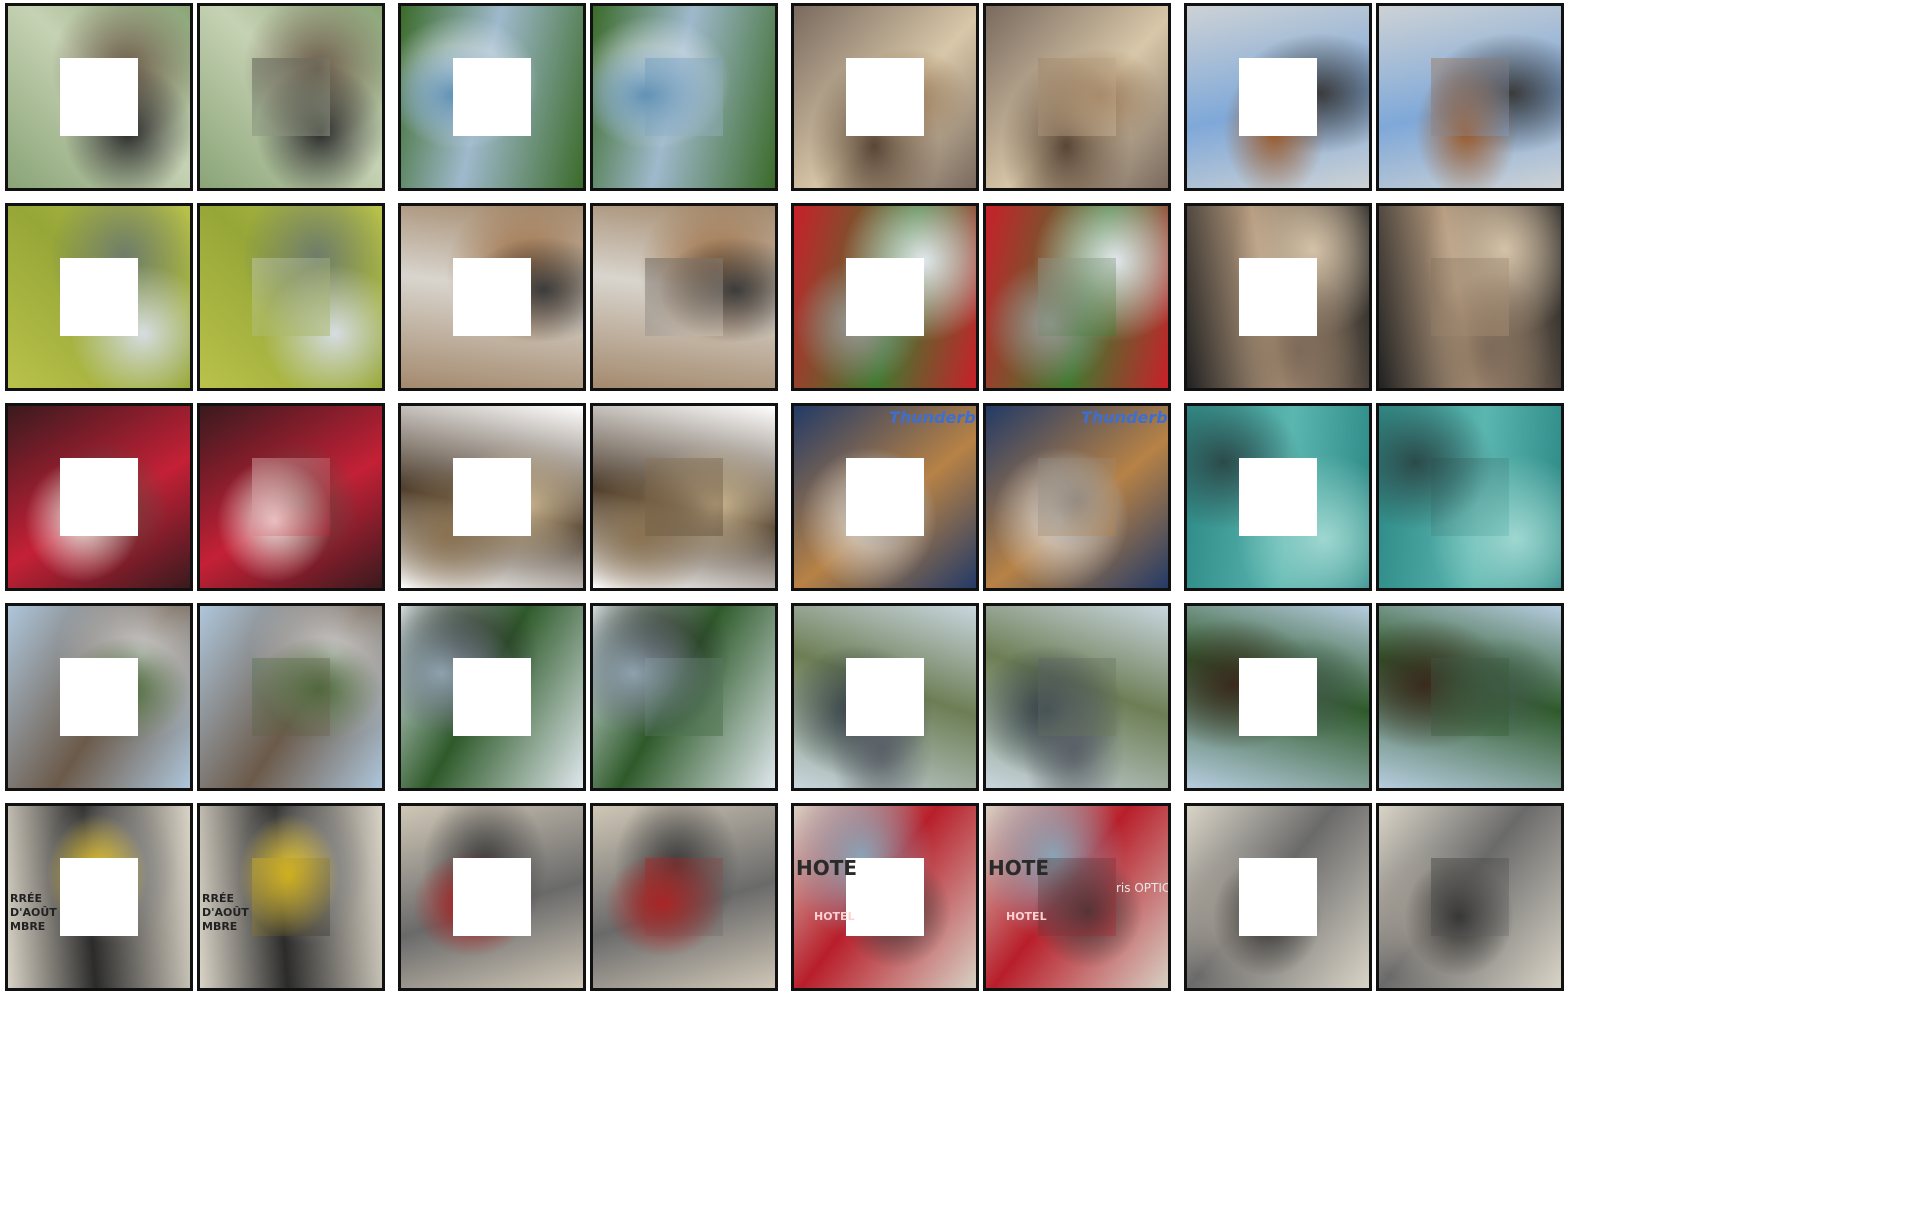 Image resolution: width=1919 pixels, height=1221 pixels. I want to click on masked-input-photo-building-facade-with-sign: RRÉE D'AOÛT MBRE, so click(99, 897).